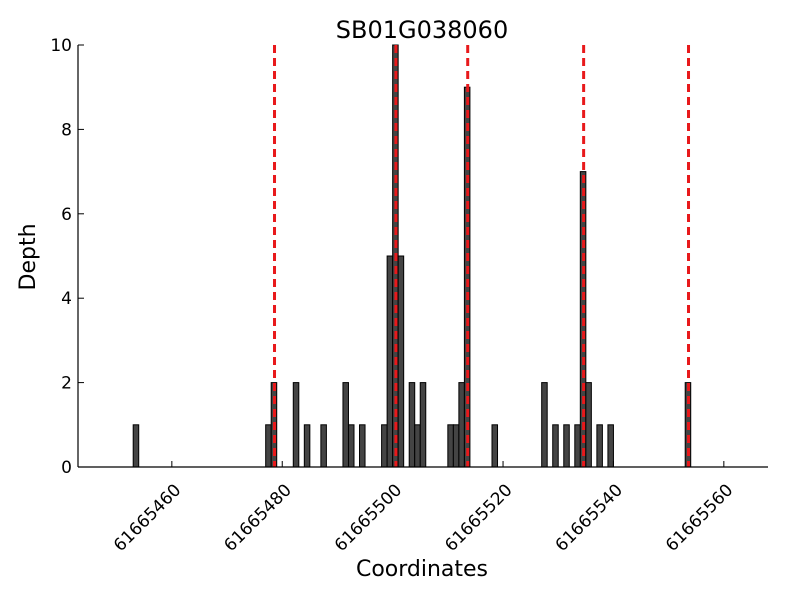 This screenshot has width=800, height=600. I want to click on chart-title: SB01G038060, so click(422, 30).